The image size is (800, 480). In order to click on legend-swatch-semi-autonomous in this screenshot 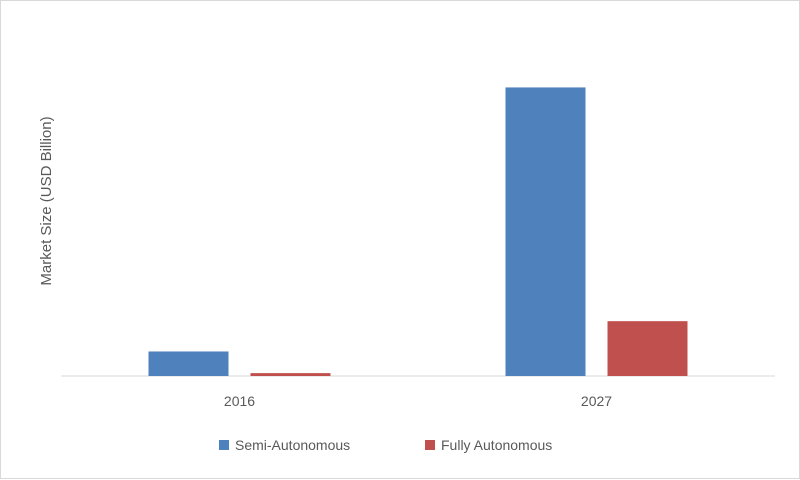, I will do `click(224, 445)`.